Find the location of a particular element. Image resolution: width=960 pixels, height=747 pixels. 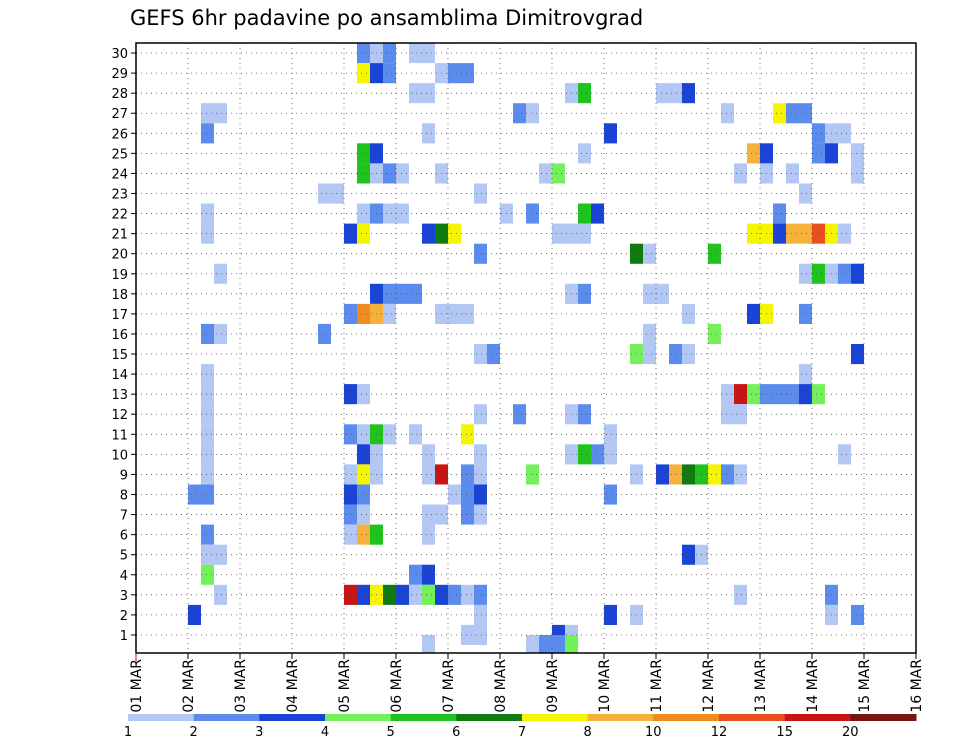

legend-label: 3 is located at coordinates (259, 732).